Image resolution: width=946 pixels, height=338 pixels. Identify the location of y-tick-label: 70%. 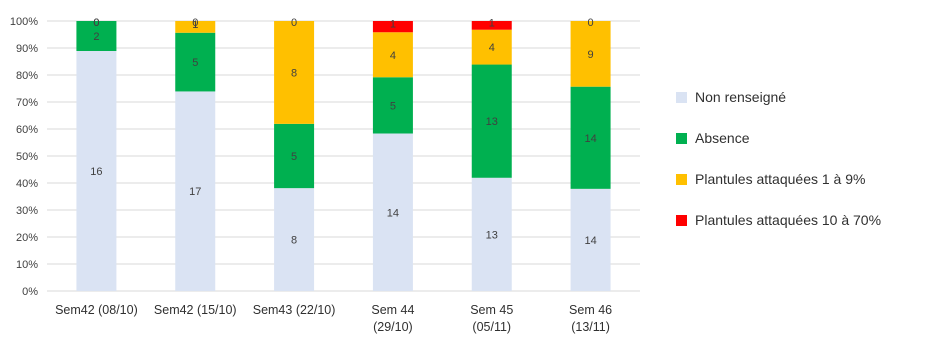
(27, 103).